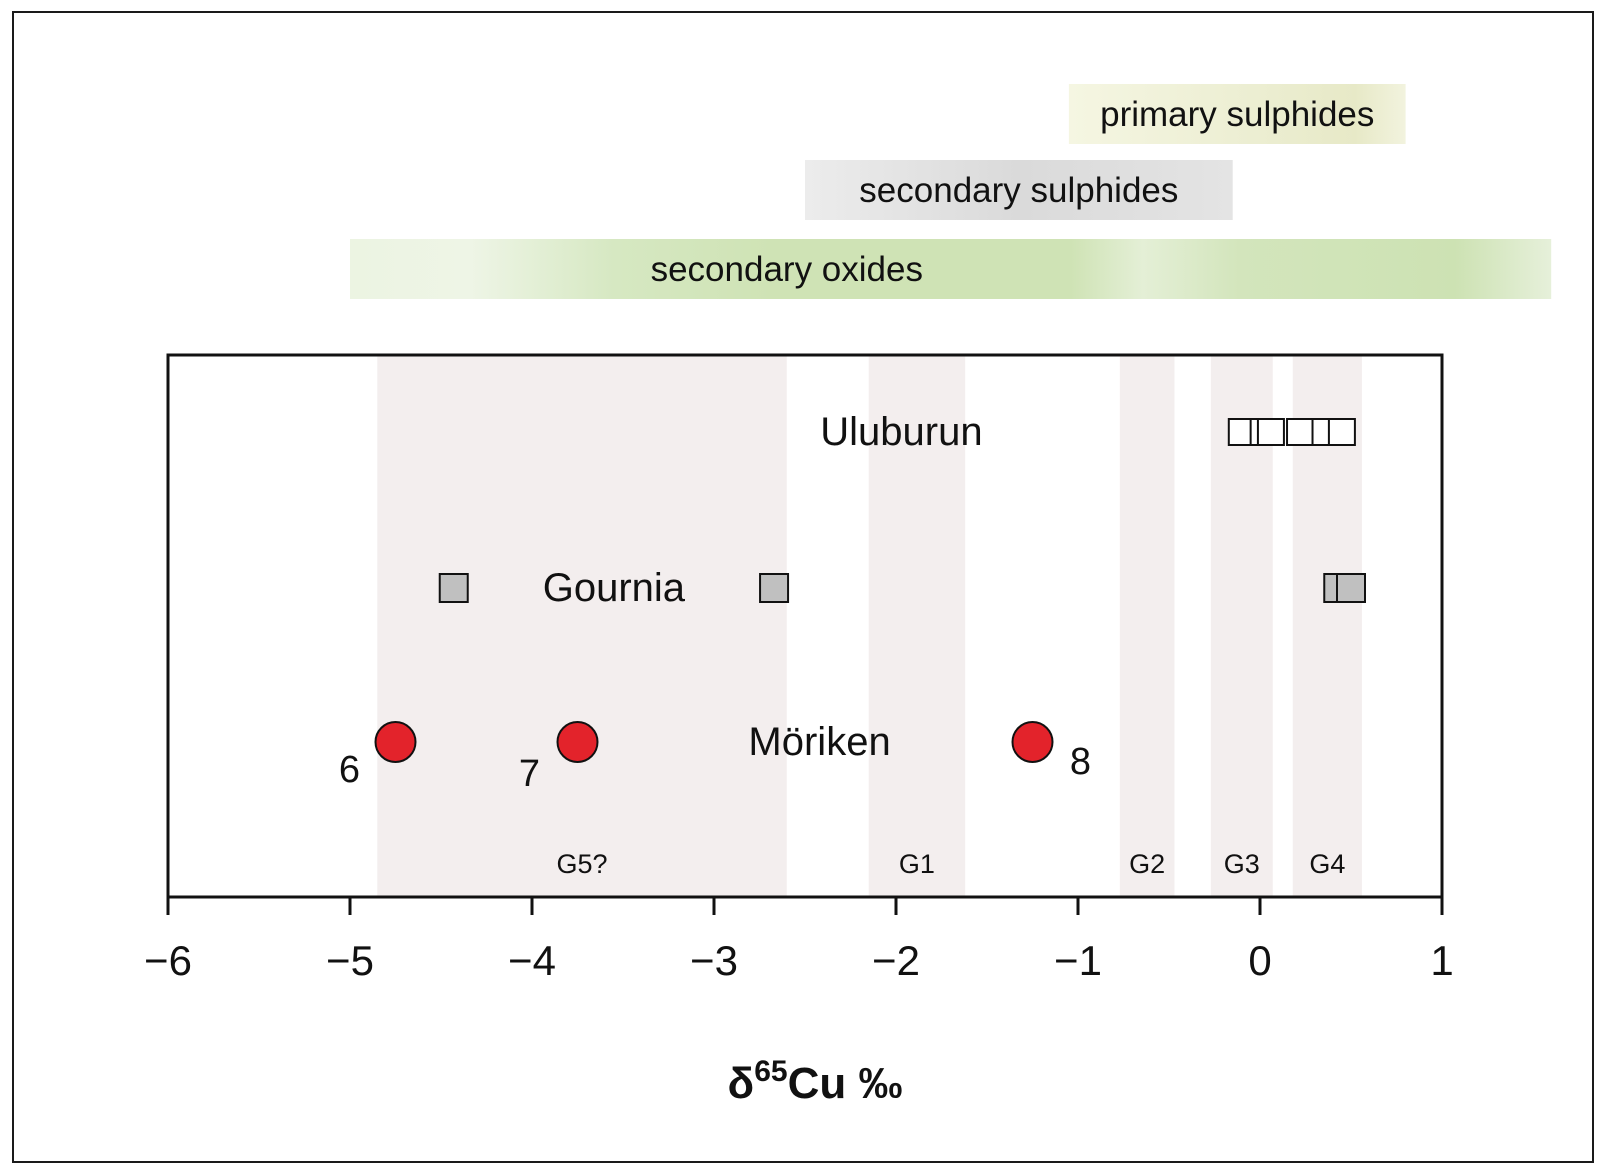 The width and height of the screenshot is (1616, 1176). I want to click on x-tick-label-1: −5, so click(350, 960).